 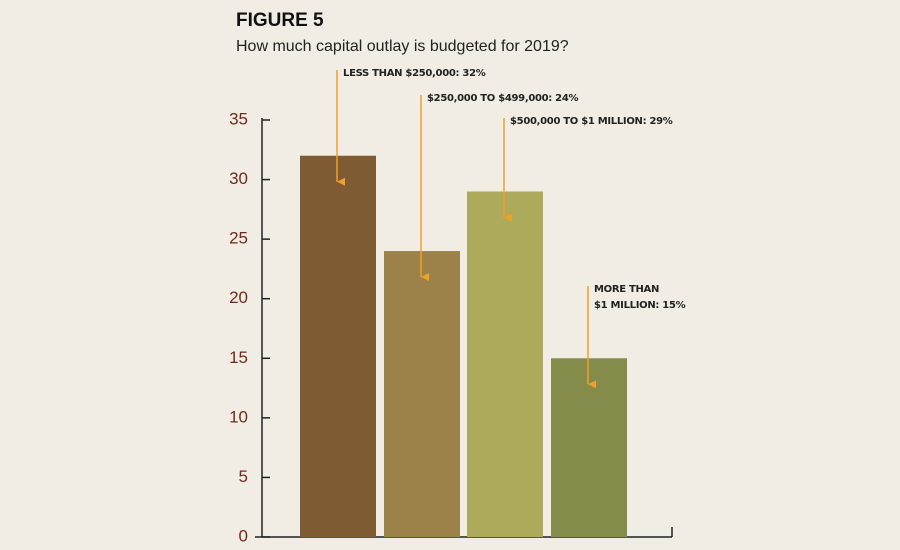 What do you see at coordinates (238, 357) in the screenshot?
I see `y-tick-label: 15` at bounding box center [238, 357].